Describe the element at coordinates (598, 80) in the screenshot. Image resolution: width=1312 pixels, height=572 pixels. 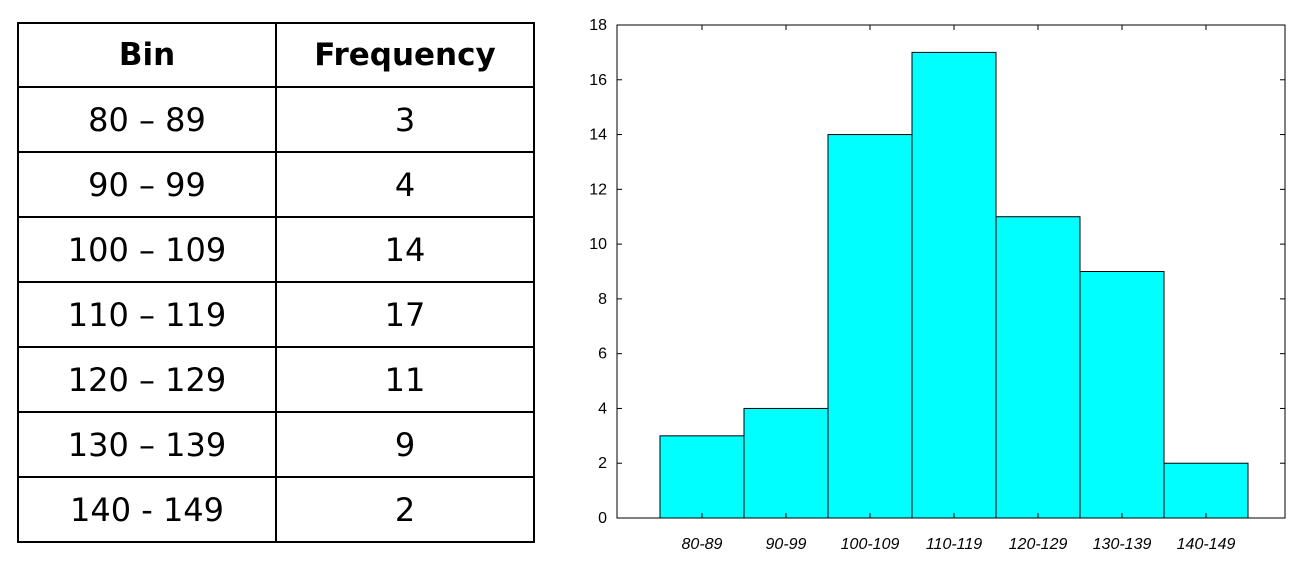
I see `y-tick-label: 16` at that location.